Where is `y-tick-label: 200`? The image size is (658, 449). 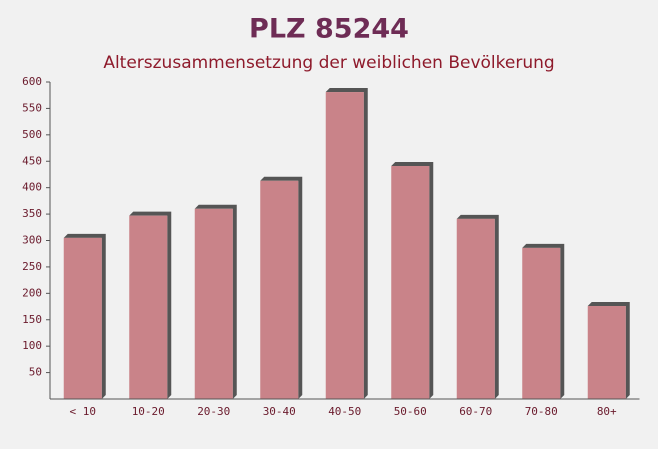 y-tick-label: 200 is located at coordinates (32, 292).